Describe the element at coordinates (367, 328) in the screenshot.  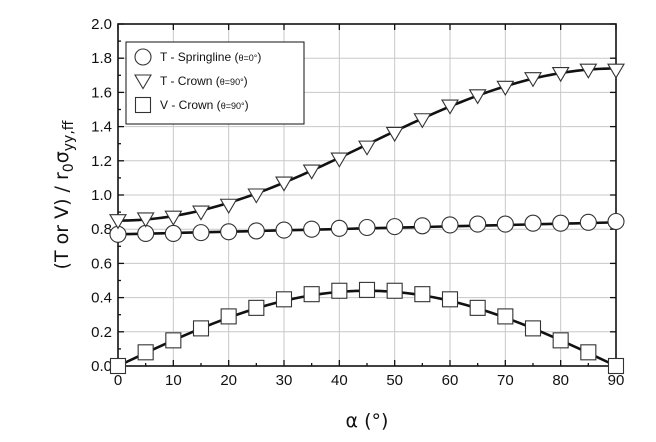
I see `fit-line-square` at that location.